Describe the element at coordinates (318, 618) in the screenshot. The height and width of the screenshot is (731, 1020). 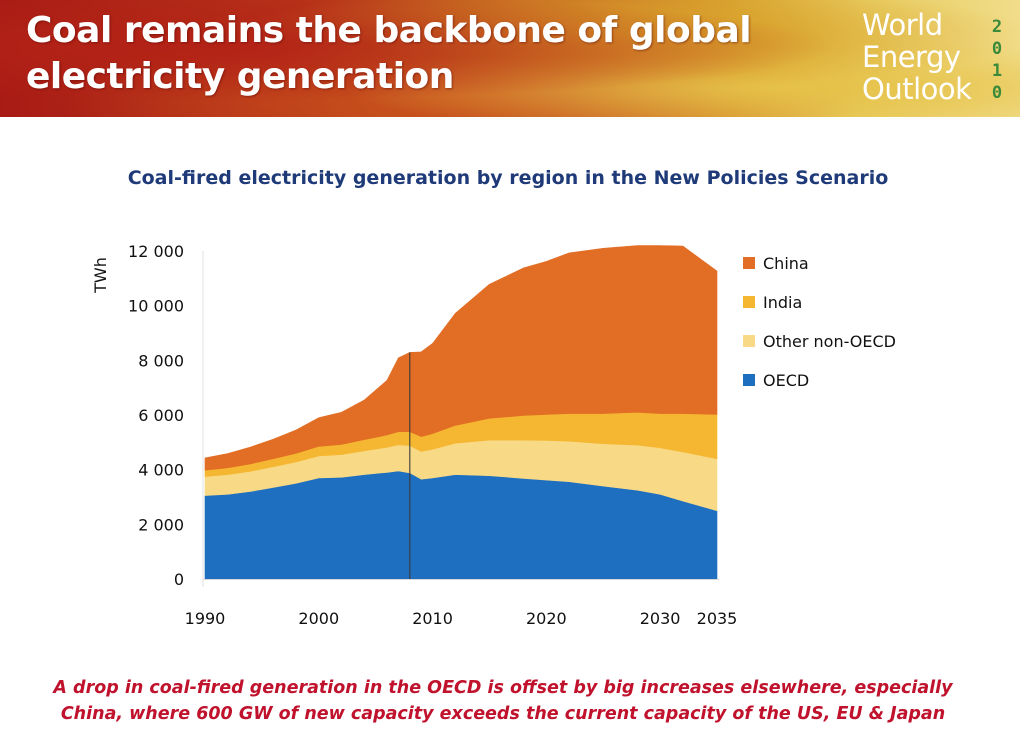
I see `x-tick-label: 2000` at that location.